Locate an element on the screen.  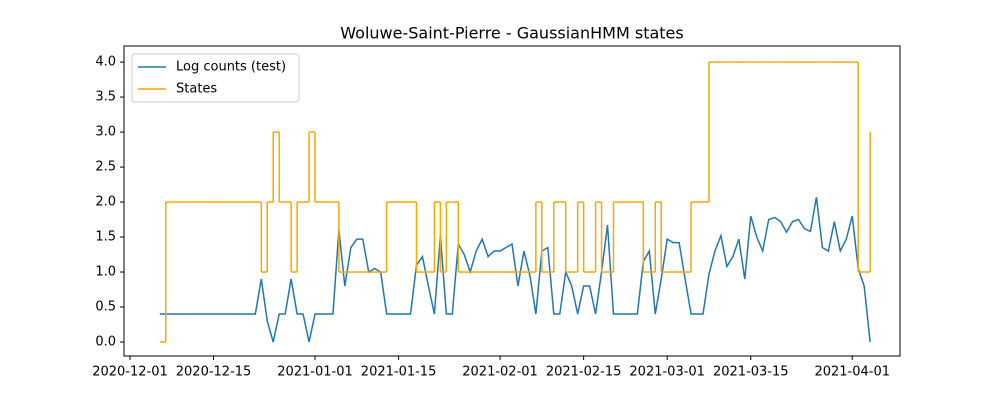
y-tick-label: 0.0 is located at coordinates (105, 342).